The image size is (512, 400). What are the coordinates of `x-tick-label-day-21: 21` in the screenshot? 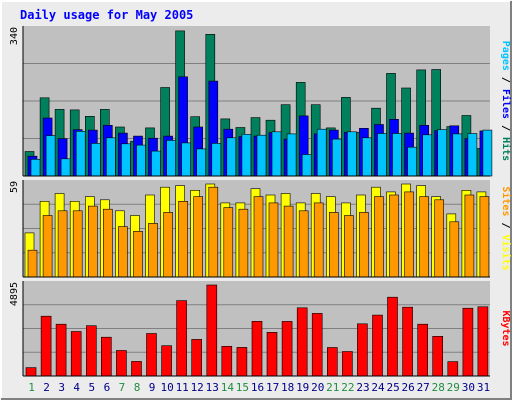 It's located at (332, 387).